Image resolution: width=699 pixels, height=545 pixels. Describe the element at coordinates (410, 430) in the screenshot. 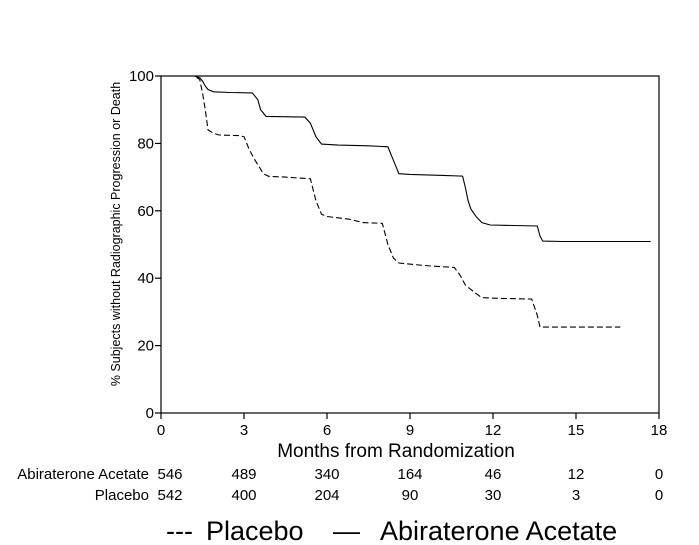

I see `x-tick-label-9: 9` at that location.